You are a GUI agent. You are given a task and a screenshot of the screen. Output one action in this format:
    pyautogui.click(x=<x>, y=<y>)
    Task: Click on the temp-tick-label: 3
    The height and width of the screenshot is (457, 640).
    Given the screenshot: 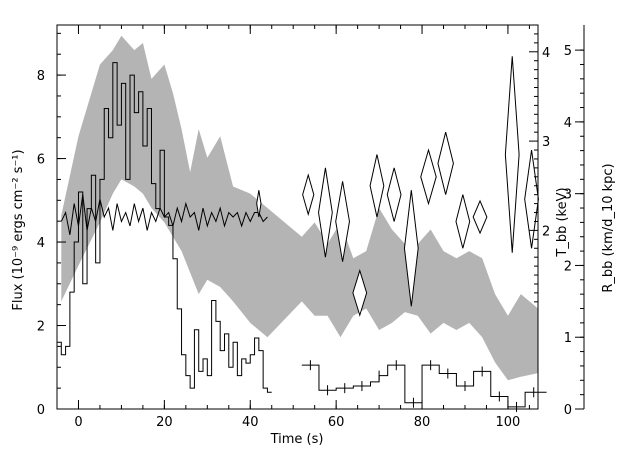 What is the action you would take?
    pyautogui.click(x=546, y=142)
    